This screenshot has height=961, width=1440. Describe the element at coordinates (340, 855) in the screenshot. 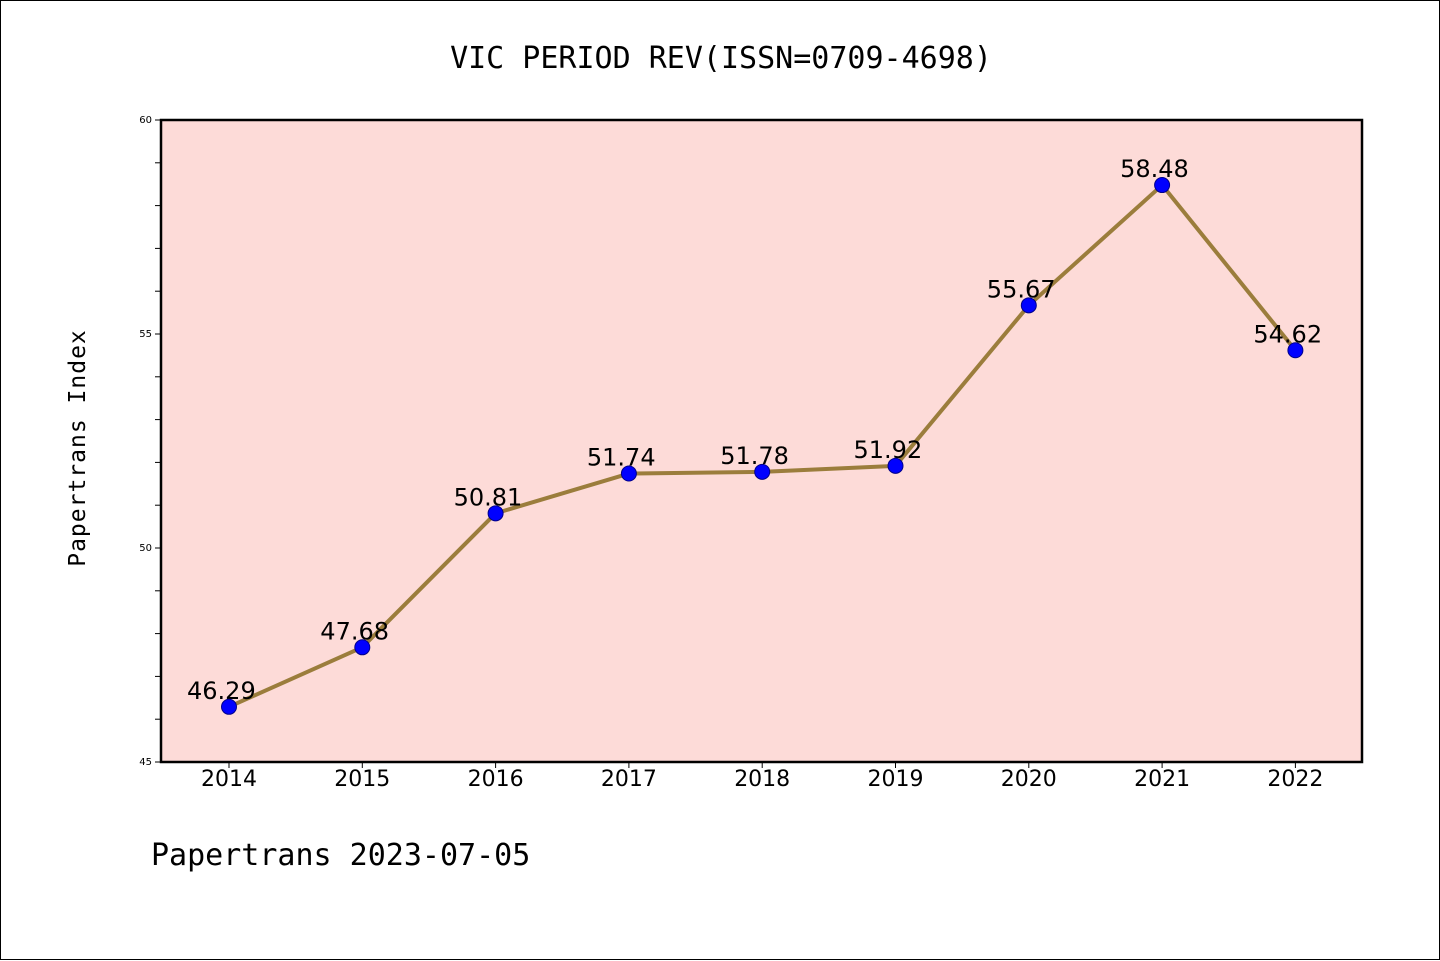

I see `chart-footer: Papertrans 2023-07-05` at that location.